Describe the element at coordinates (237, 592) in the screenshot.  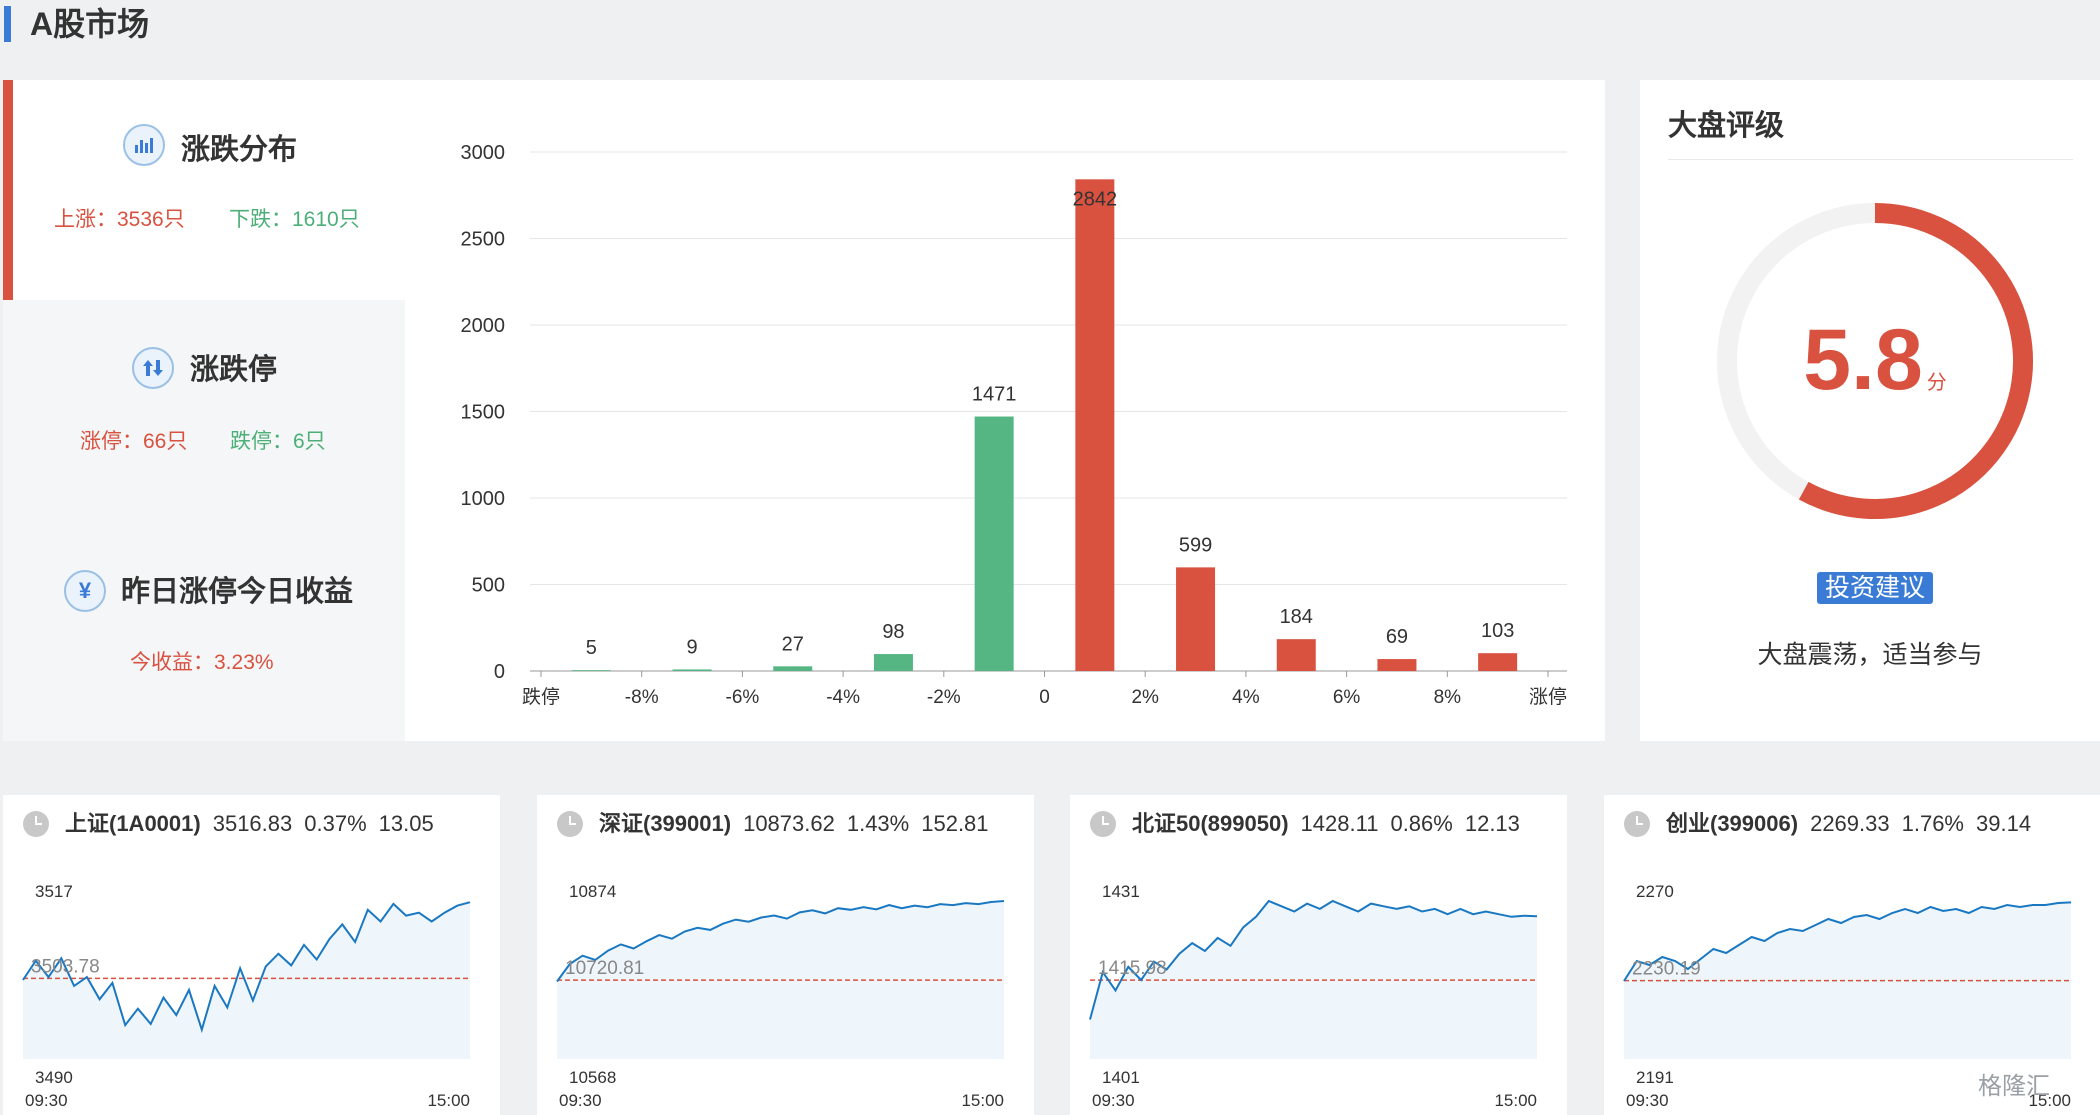
I see `yesterday-title: 昨日涨停今日收益` at that location.